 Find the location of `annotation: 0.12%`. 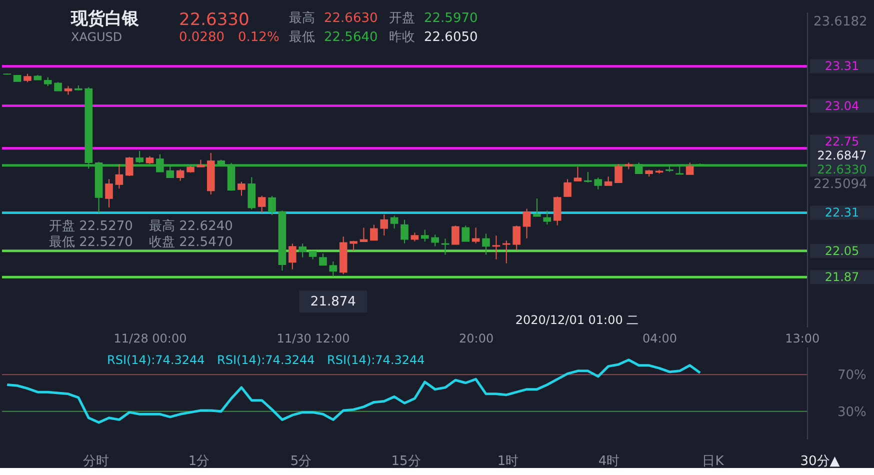

annotation: 0.12% is located at coordinates (259, 37).